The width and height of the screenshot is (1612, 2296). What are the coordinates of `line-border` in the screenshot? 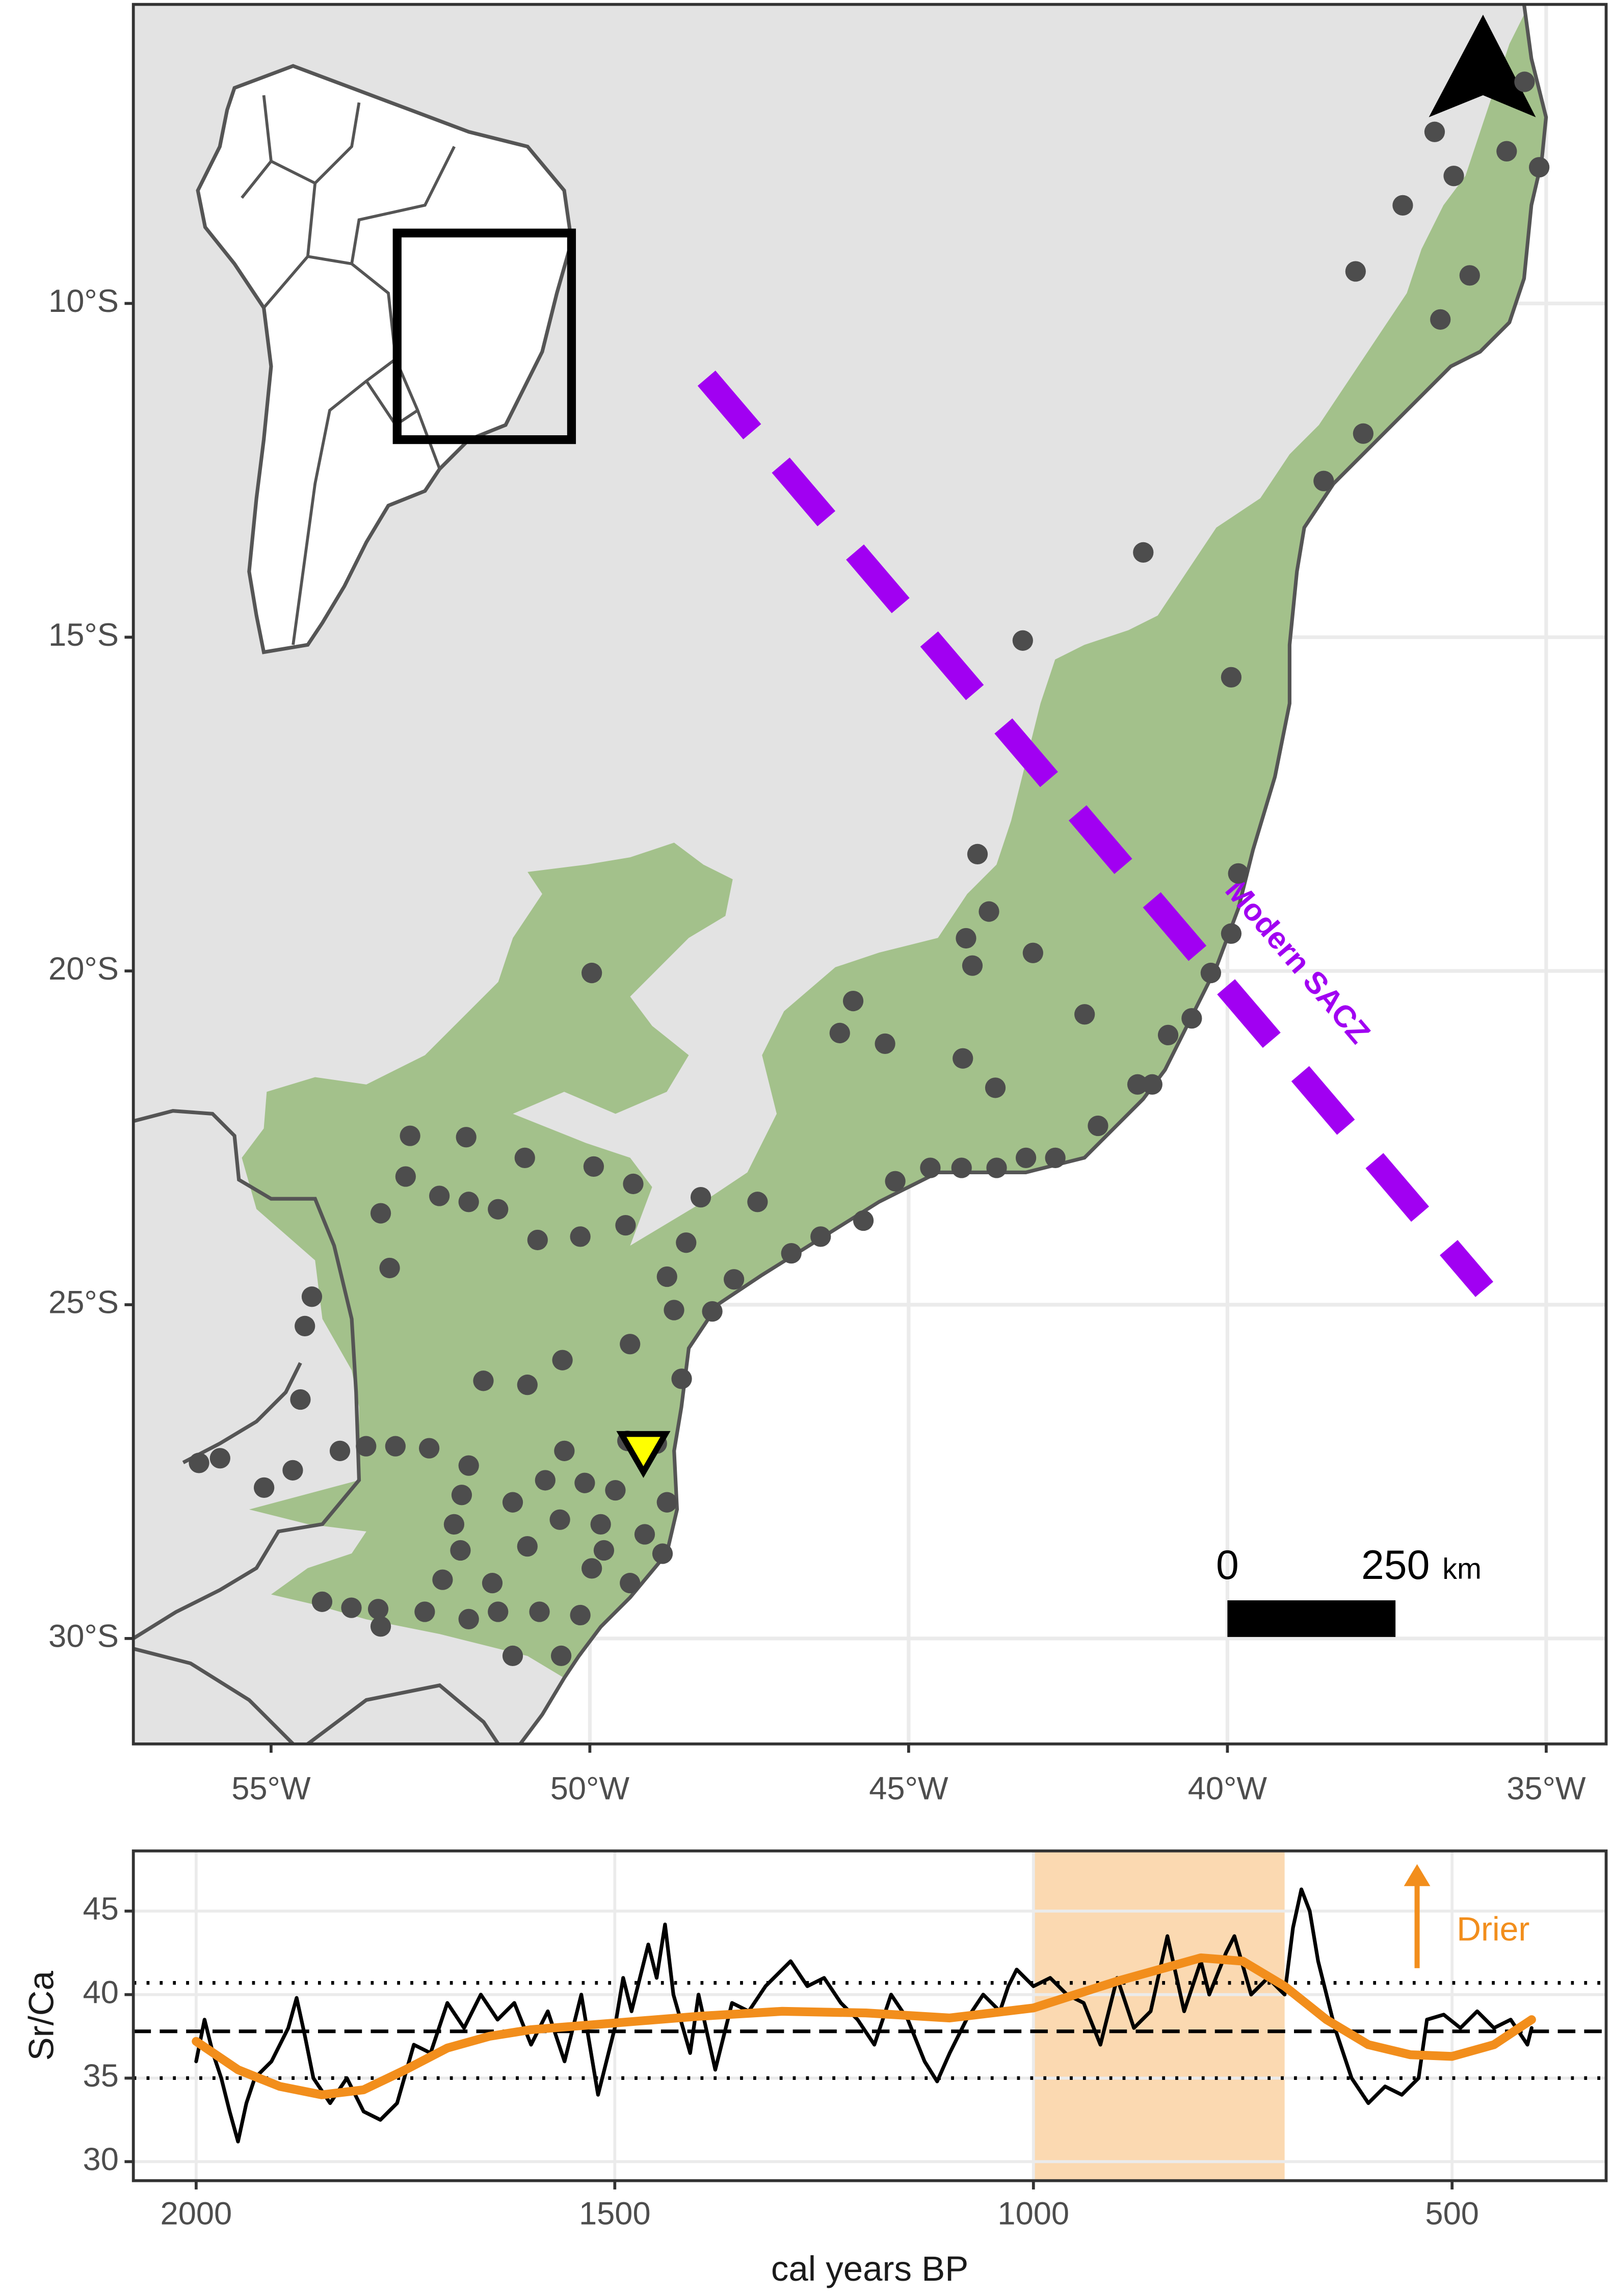 It's located at (869, 2015).